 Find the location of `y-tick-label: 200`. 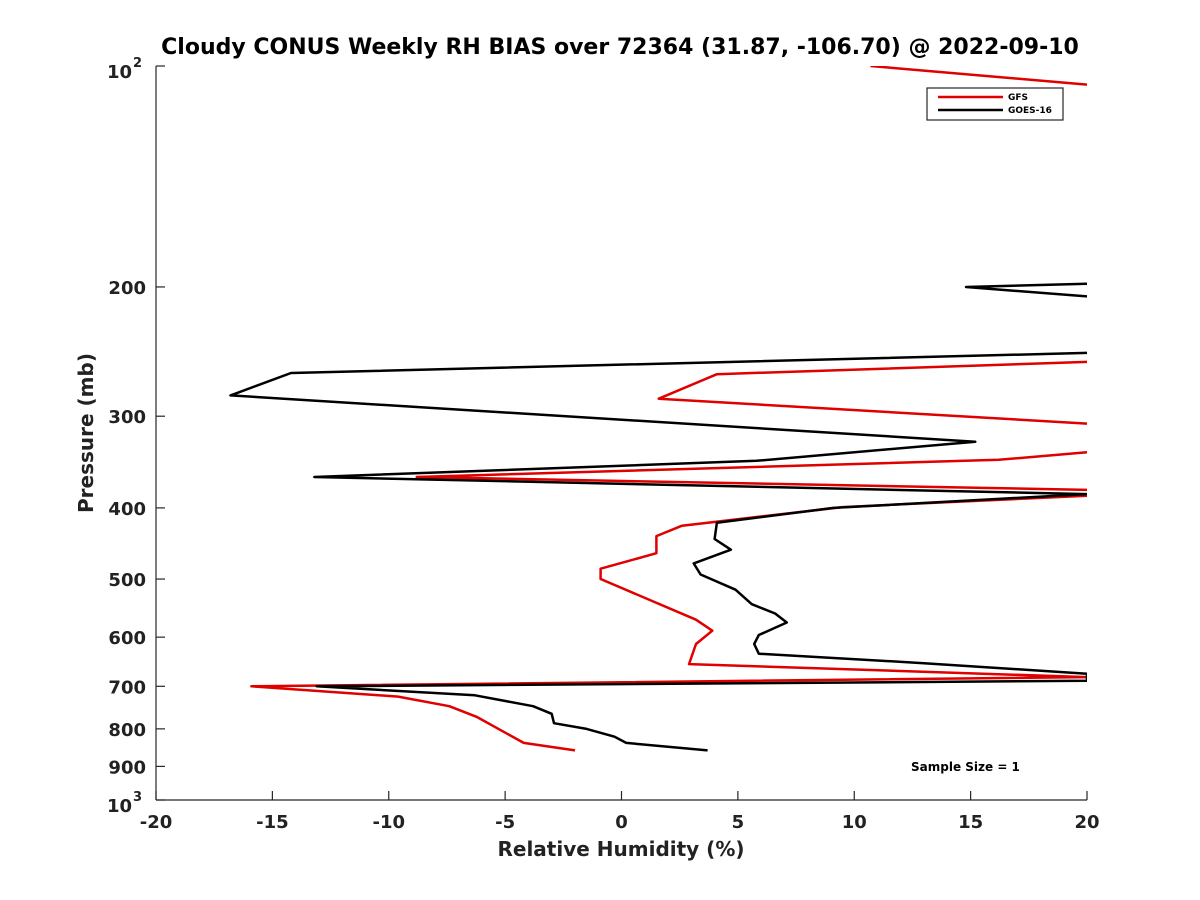

y-tick-label: 200 is located at coordinates (127, 288).